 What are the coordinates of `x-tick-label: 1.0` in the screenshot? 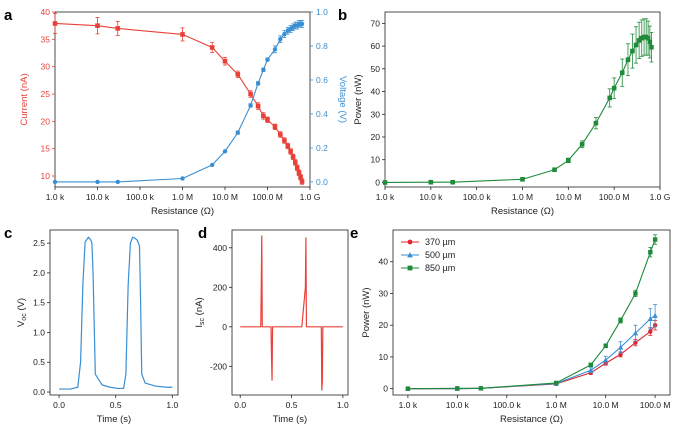 It's located at (172, 405).